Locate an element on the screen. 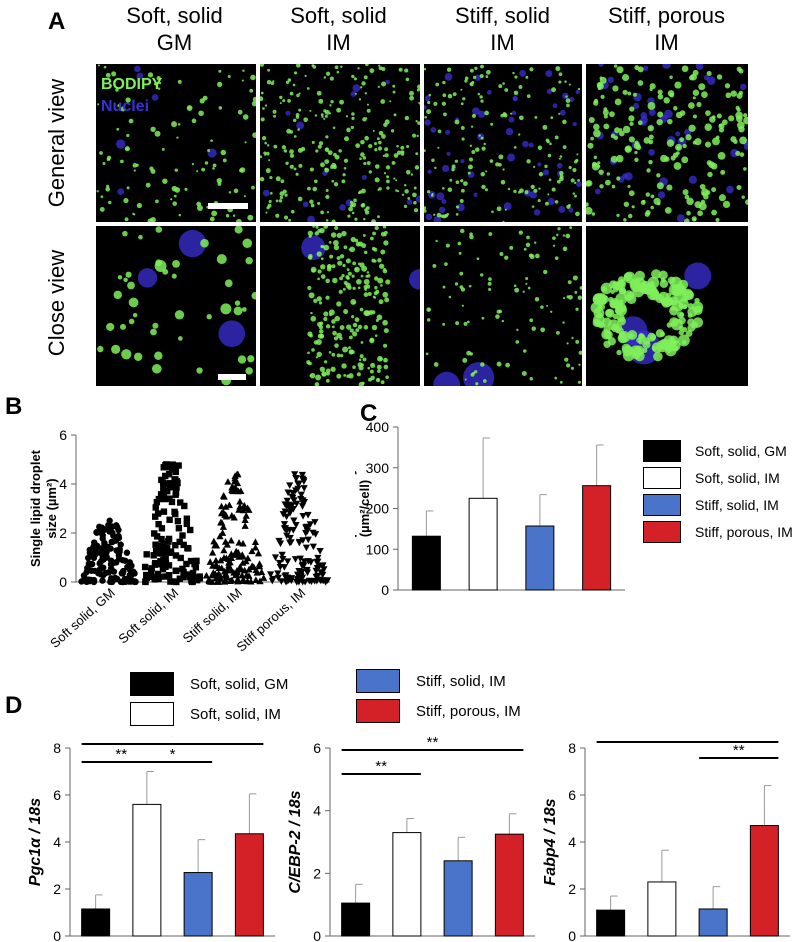 The height and width of the screenshot is (942, 800). chart-b-y-tick-label: 4 is located at coordinates (63, 484).